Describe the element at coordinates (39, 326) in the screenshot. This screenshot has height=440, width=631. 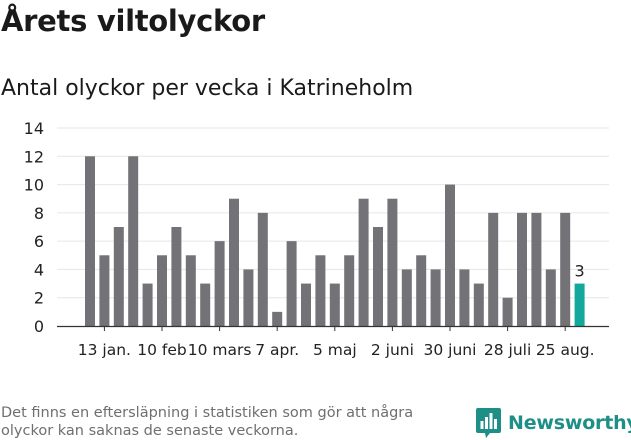
I see `y-tick-label: 0` at that location.